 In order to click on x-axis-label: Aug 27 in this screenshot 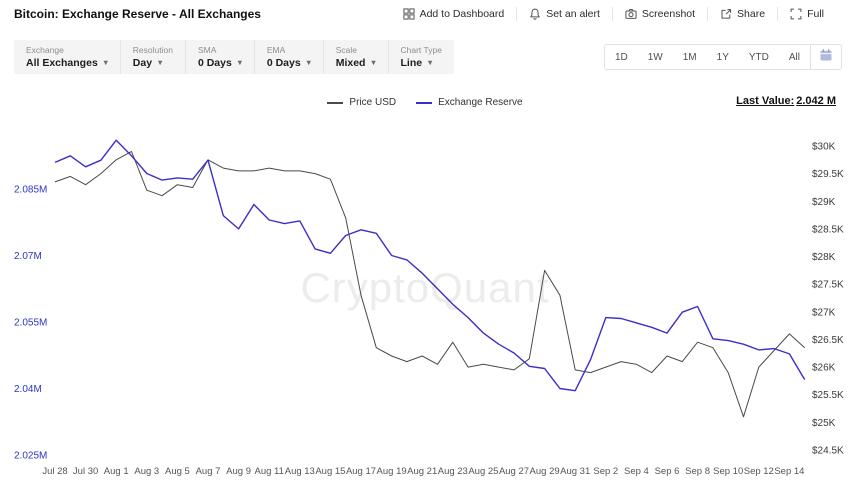, I will do `click(514, 471)`.